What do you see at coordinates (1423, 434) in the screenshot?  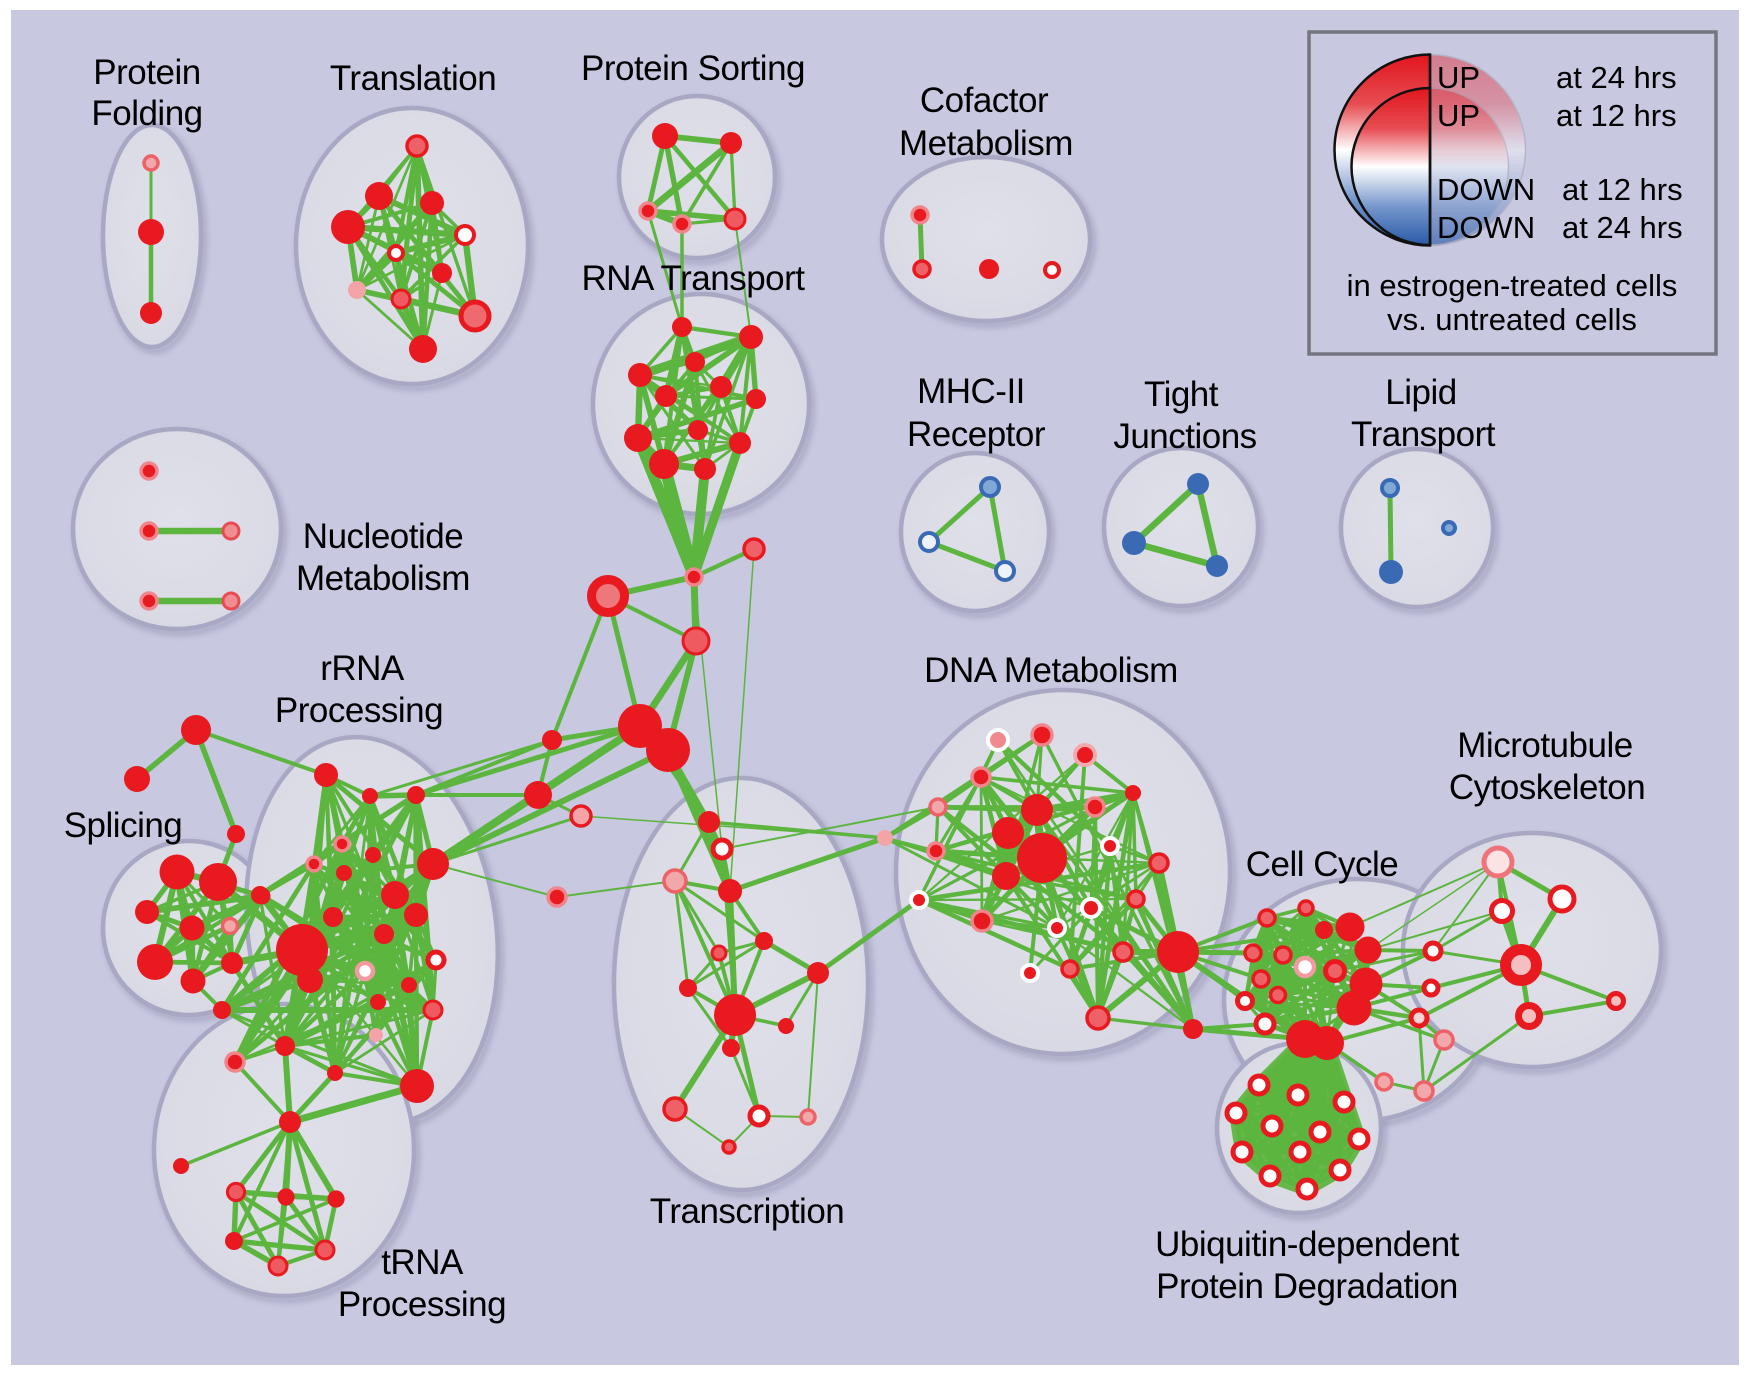 I see `svg-text: Transport` at bounding box center [1423, 434].